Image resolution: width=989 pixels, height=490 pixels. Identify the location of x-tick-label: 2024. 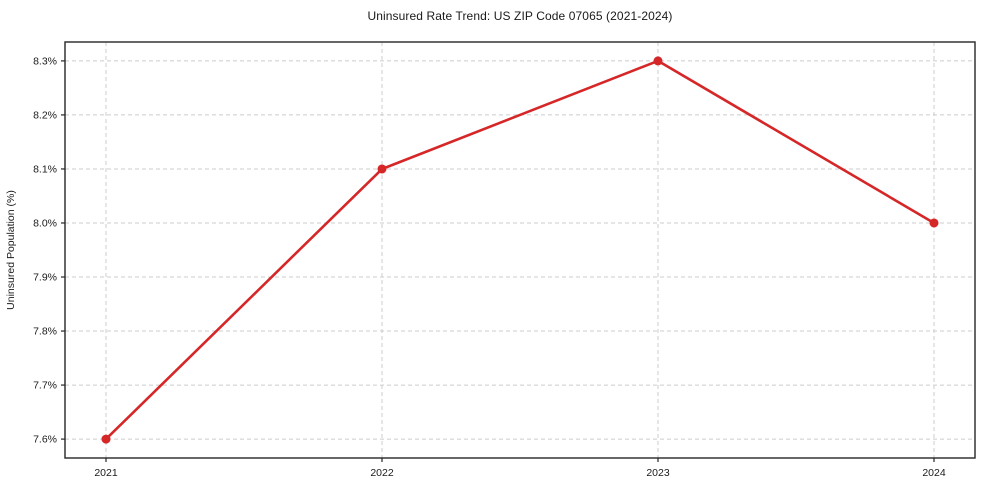
(934, 473).